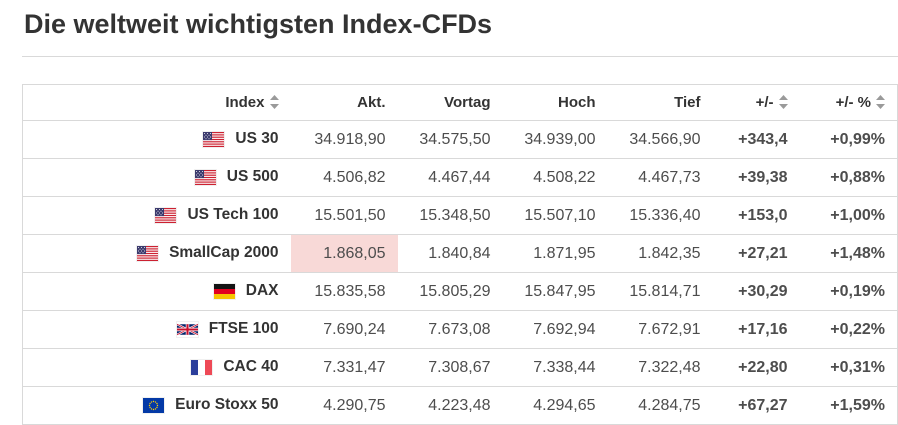 This screenshot has height=425, width=898. I want to click on column-header-change: +/-, so click(756, 102).